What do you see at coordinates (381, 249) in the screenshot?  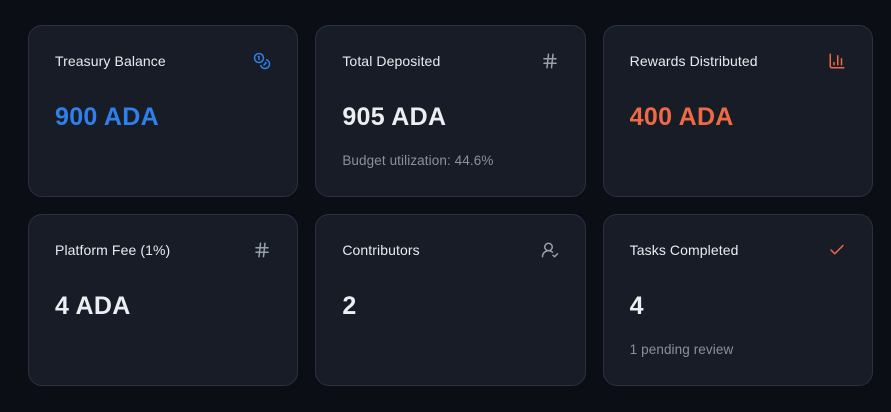 I see `stat-card-title: Contributors` at bounding box center [381, 249].